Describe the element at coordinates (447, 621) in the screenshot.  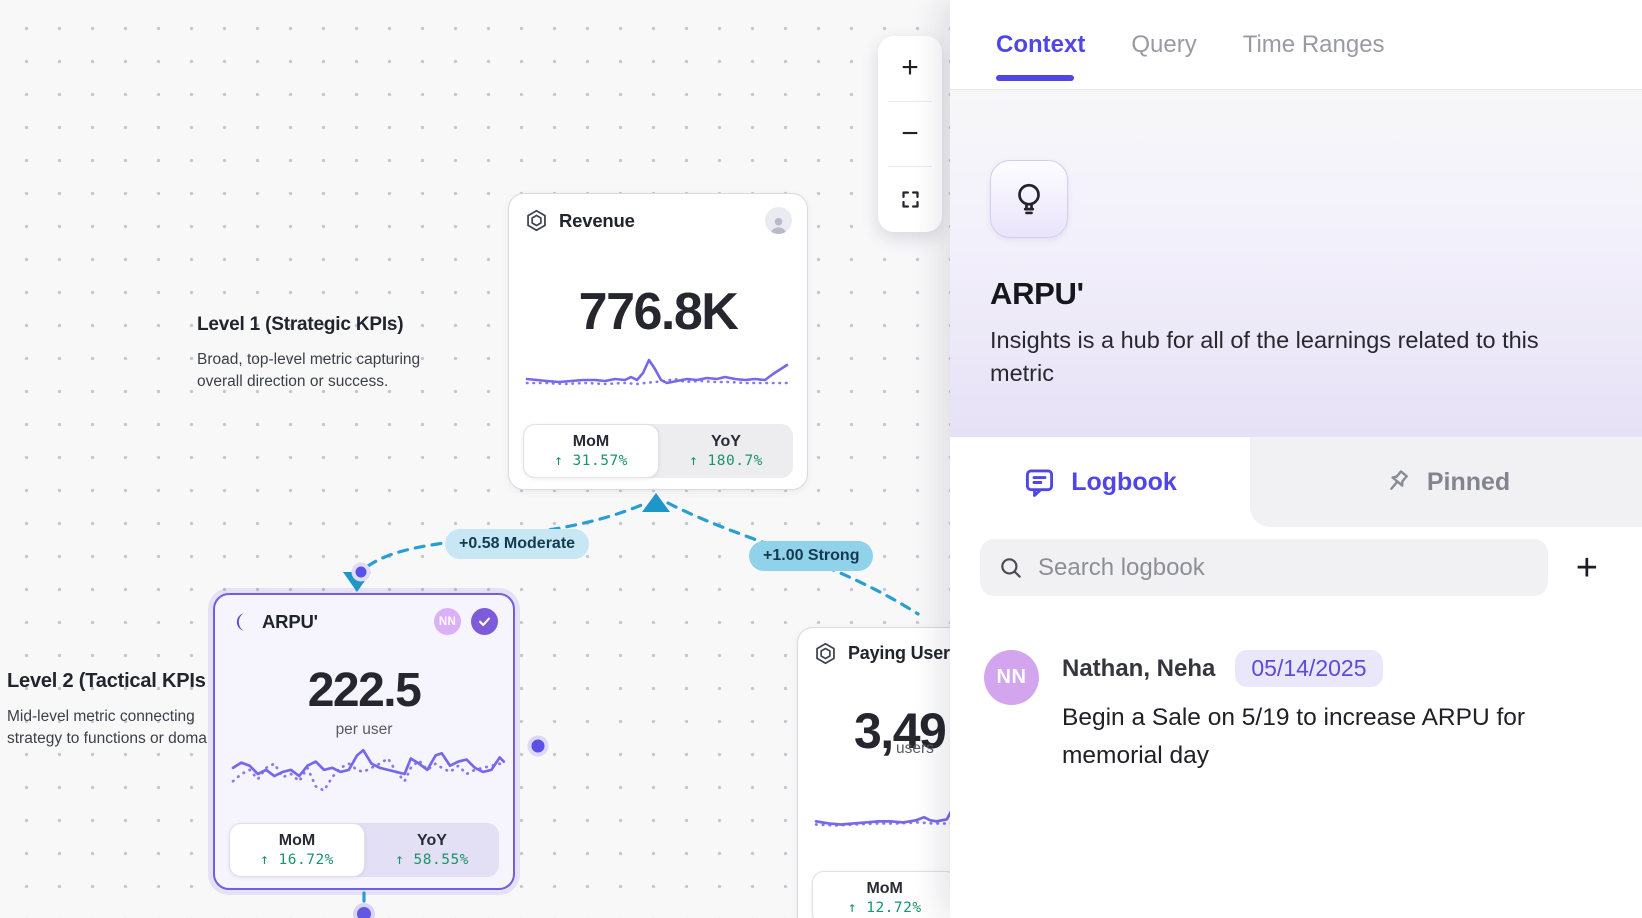
I see `assignee-badge: NN` at that location.